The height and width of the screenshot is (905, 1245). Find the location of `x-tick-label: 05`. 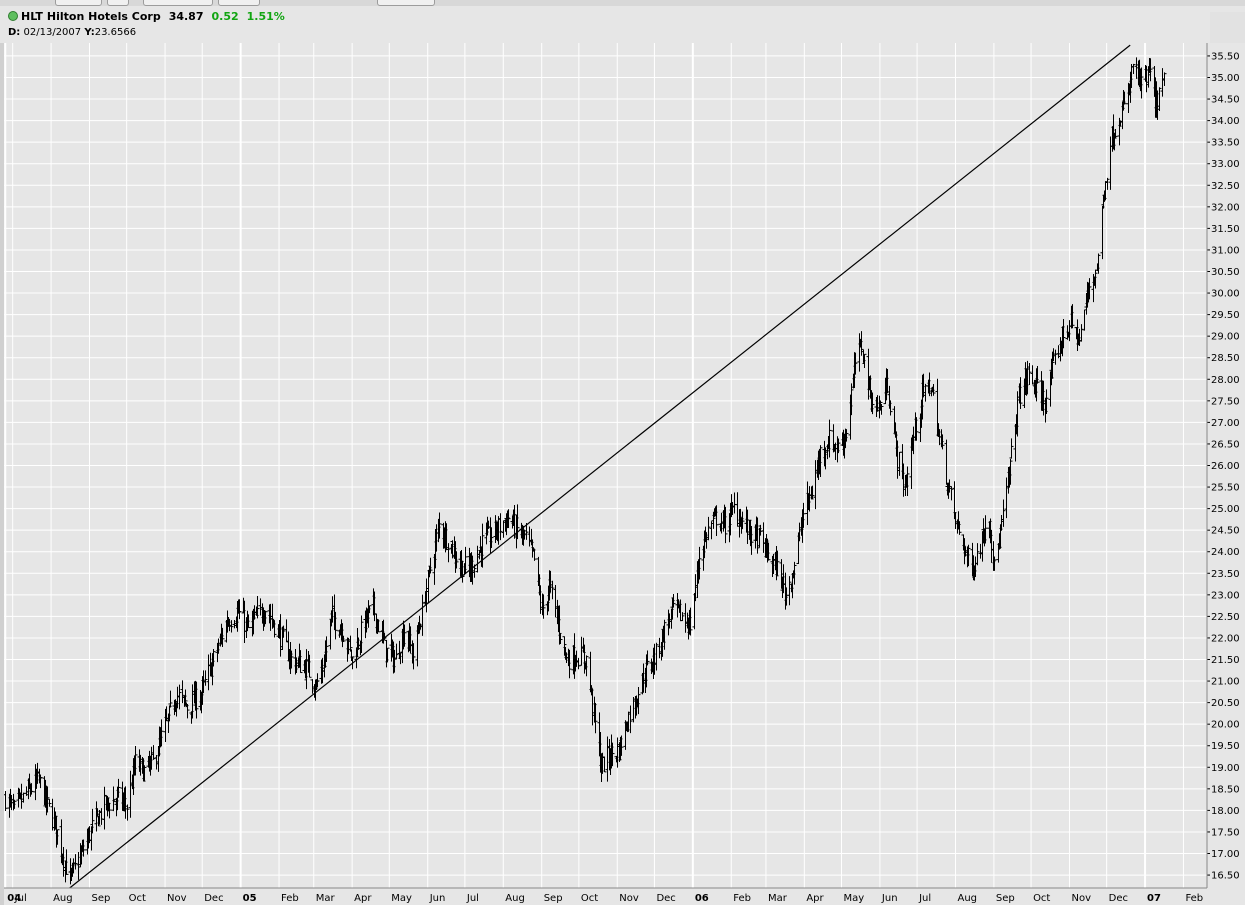

x-tick-label: 05 is located at coordinates (250, 898).